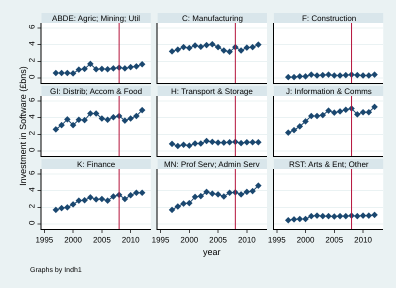 The image size is (396, 288). I want to click on chart-title: GI: Distrib; Accom & Food, so click(96, 91).